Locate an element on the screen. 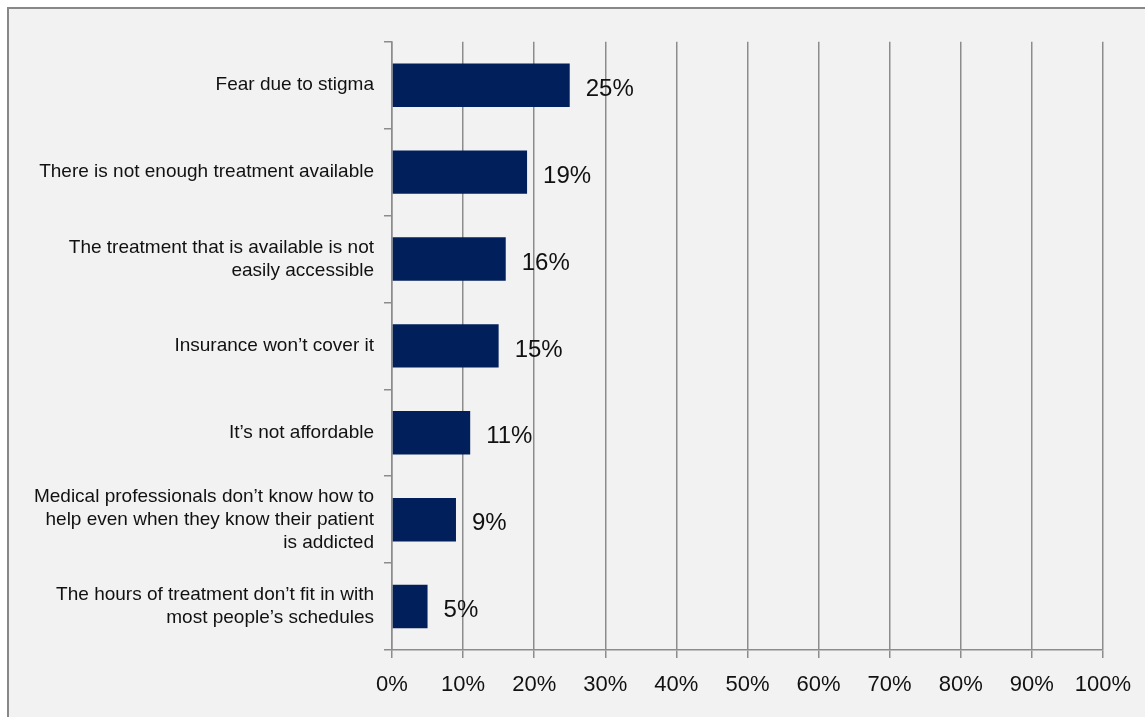  x-tick-label: 50% is located at coordinates (747, 684).